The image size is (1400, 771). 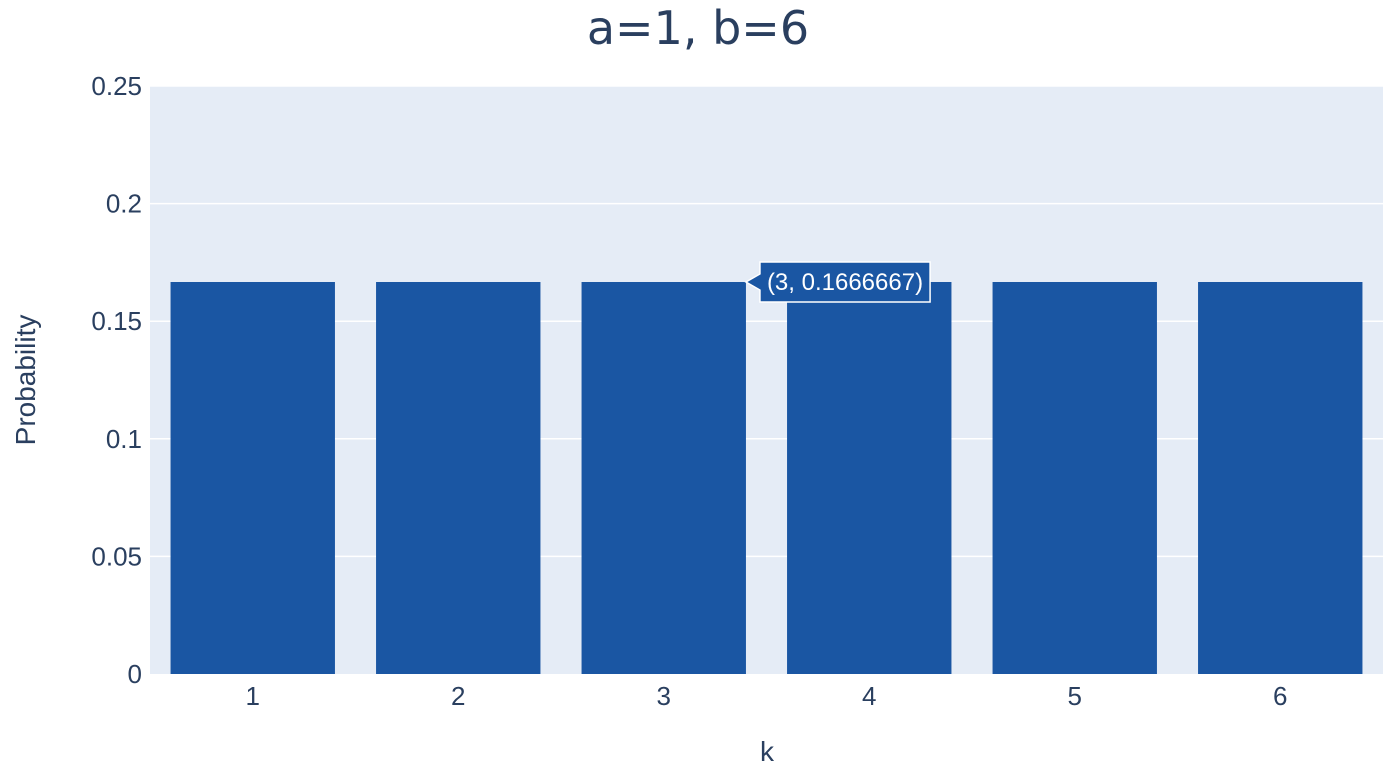 I want to click on y-tick-label: 0.15, so click(x=116, y=321).